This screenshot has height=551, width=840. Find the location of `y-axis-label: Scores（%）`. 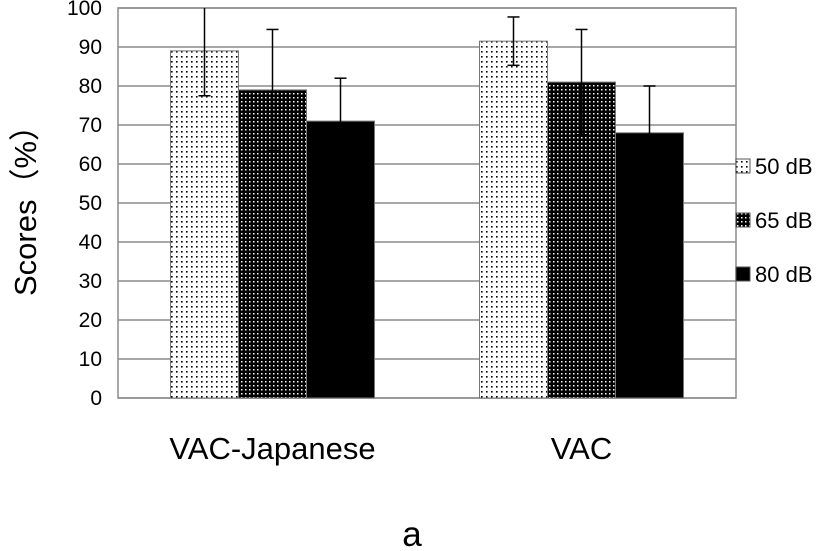

y-axis-label: Scores（%） is located at coordinates (25, 203).